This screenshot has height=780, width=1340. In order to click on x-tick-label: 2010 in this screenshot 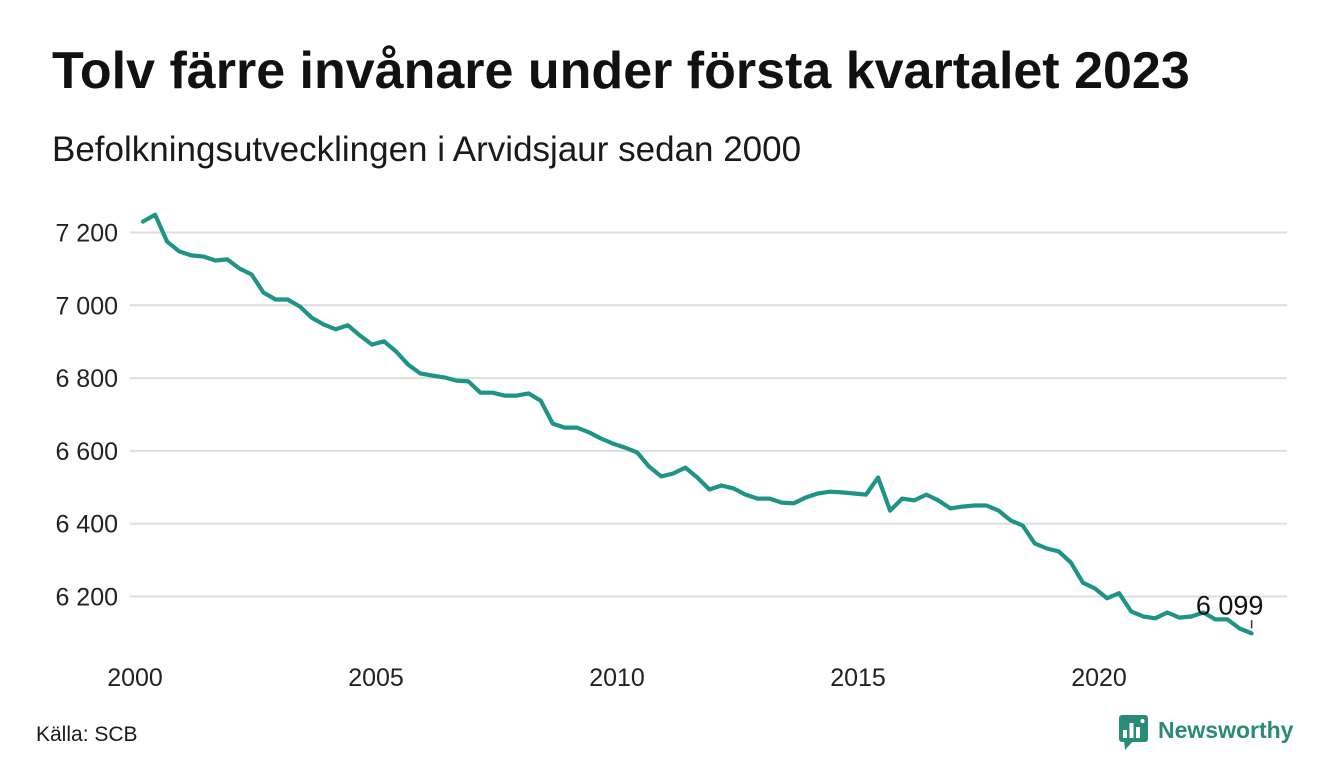, I will do `click(617, 678)`.